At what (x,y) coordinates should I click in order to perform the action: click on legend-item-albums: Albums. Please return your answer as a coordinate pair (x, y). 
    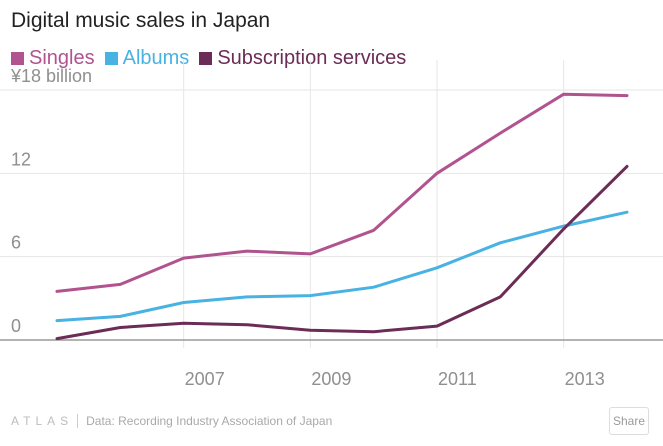
    Looking at the image, I should click on (147, 58).